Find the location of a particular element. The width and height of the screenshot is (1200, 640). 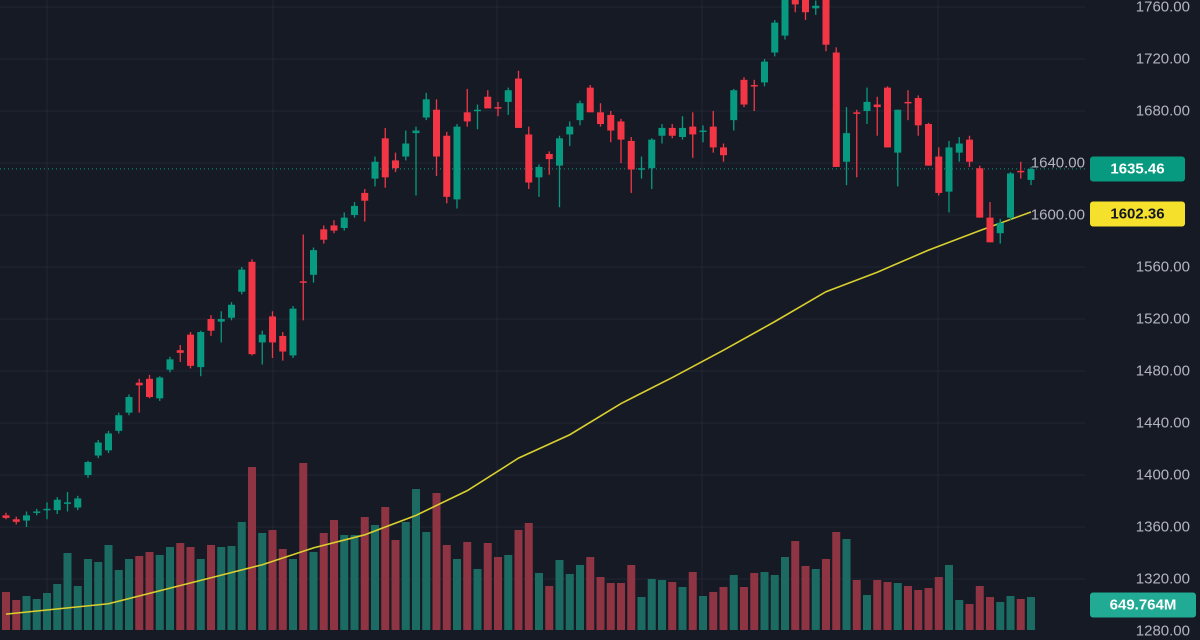

volume-label: 649.764M is located at coordinates (1143, 605).